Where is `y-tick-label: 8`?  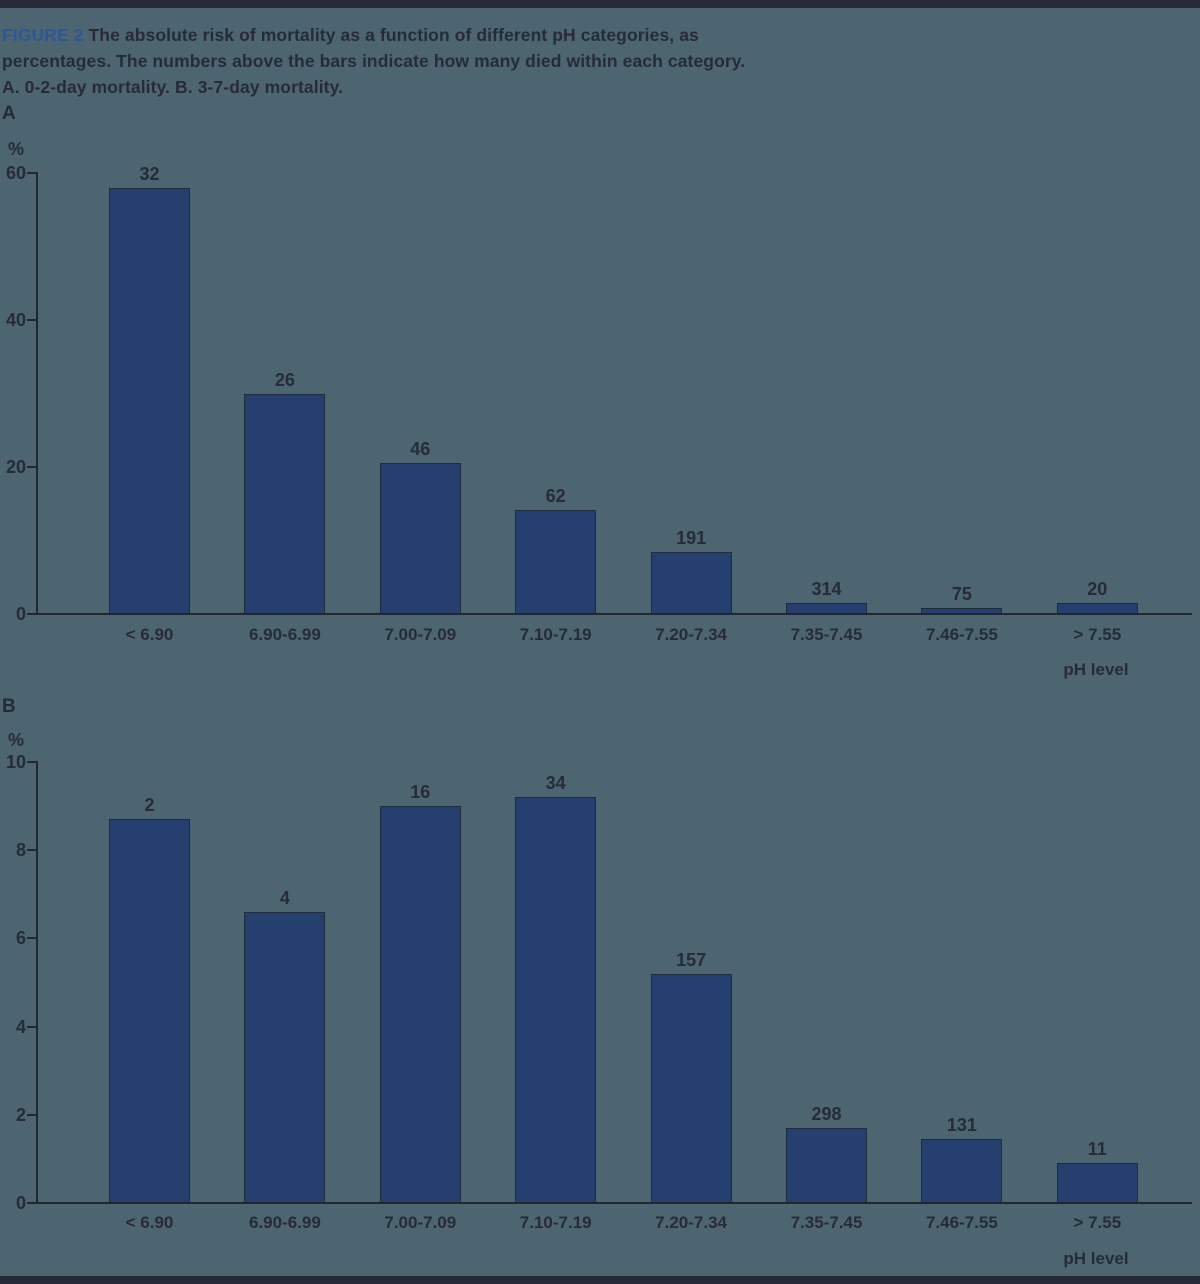
y-tick-label: 8 is located at coordinates (20, 850).